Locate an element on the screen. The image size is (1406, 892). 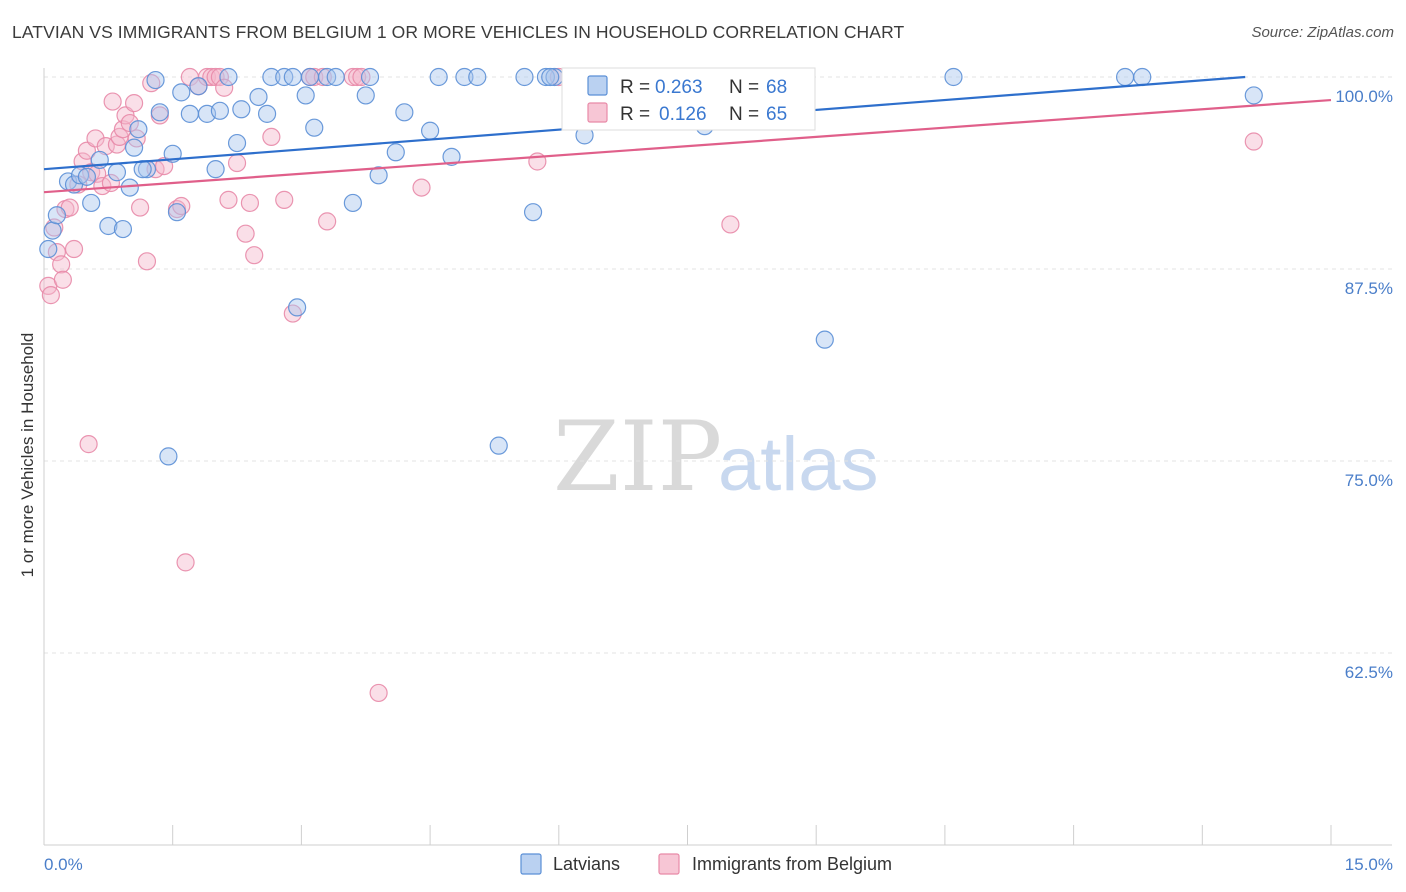
trend-line-belgium is located at coordinates (687, 146).